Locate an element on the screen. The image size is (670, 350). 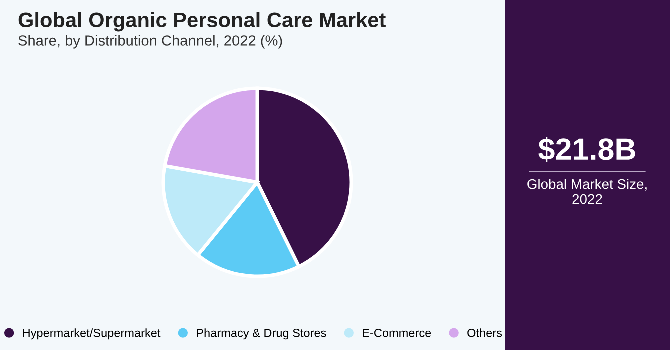
chart-title: Global Organic Personal Care Market is located at coordinates (202, 22).